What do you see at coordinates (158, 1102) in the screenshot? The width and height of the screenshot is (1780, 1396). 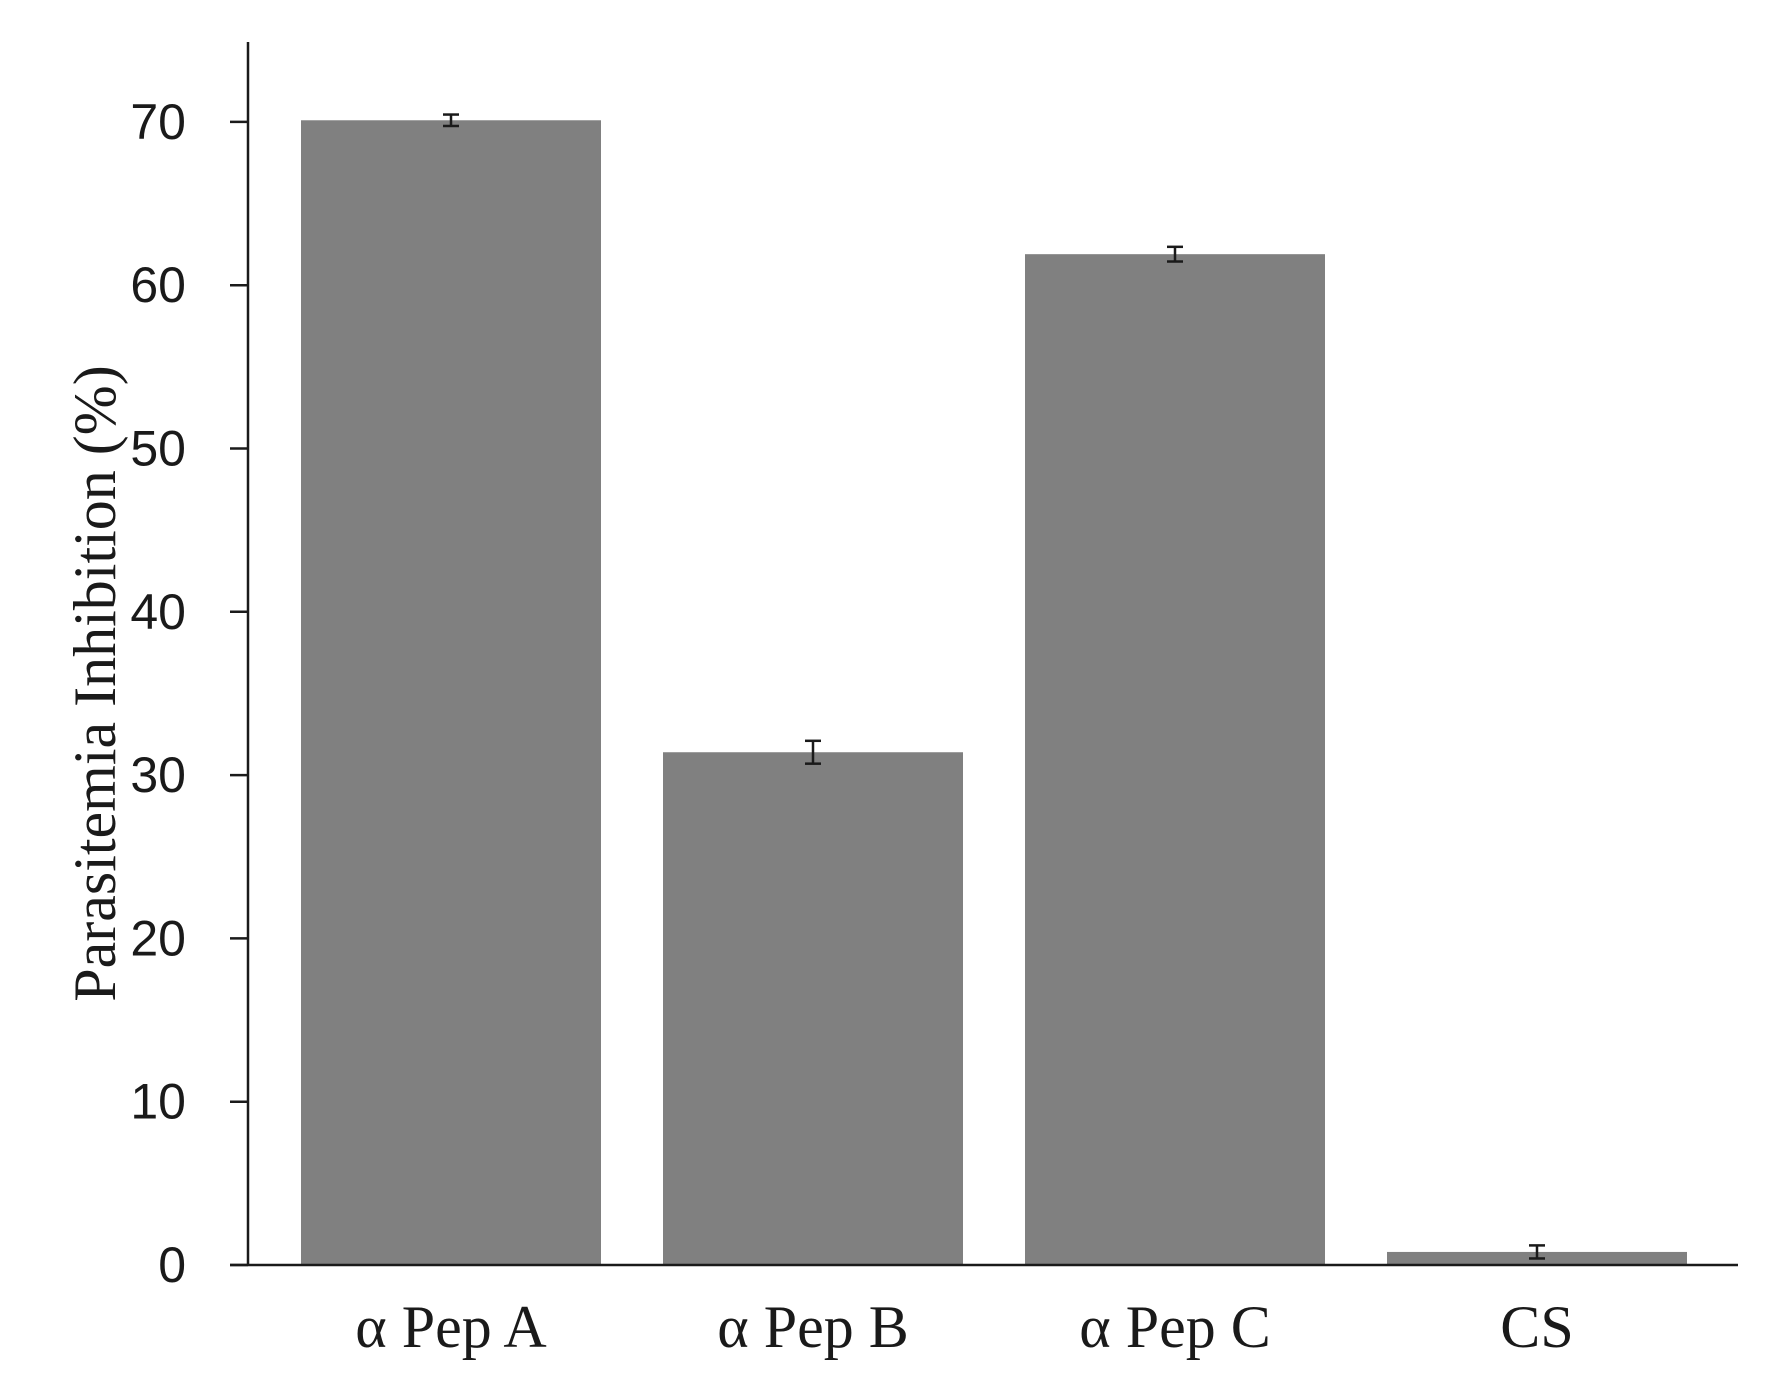 I see `y-tick-label: 10` at bounding box center [158, 1102].